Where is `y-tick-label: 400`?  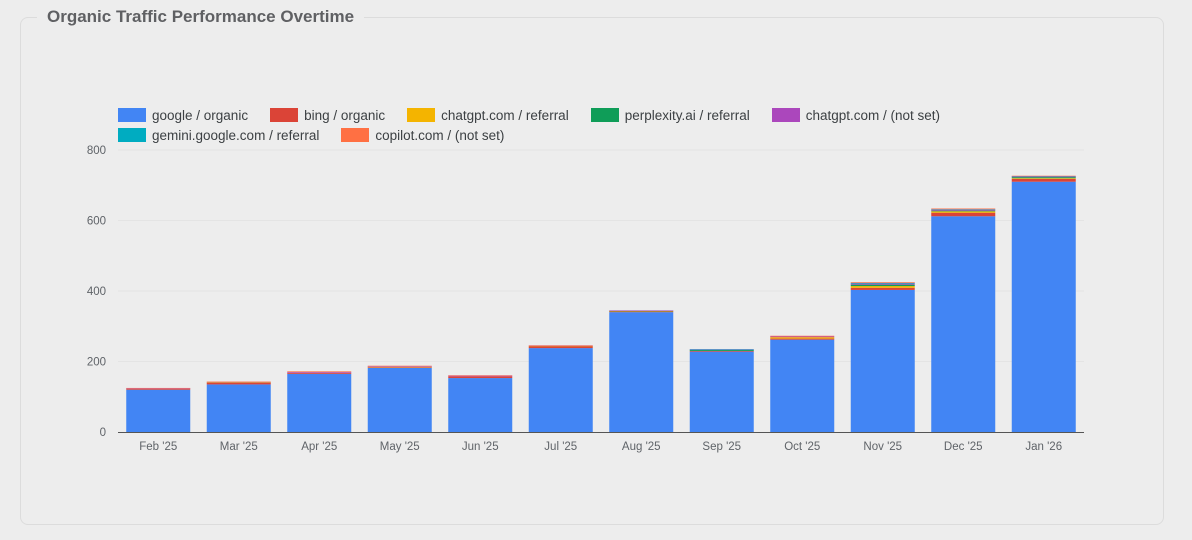
y-tick-label: 400 is located at coordinates (96, 292).